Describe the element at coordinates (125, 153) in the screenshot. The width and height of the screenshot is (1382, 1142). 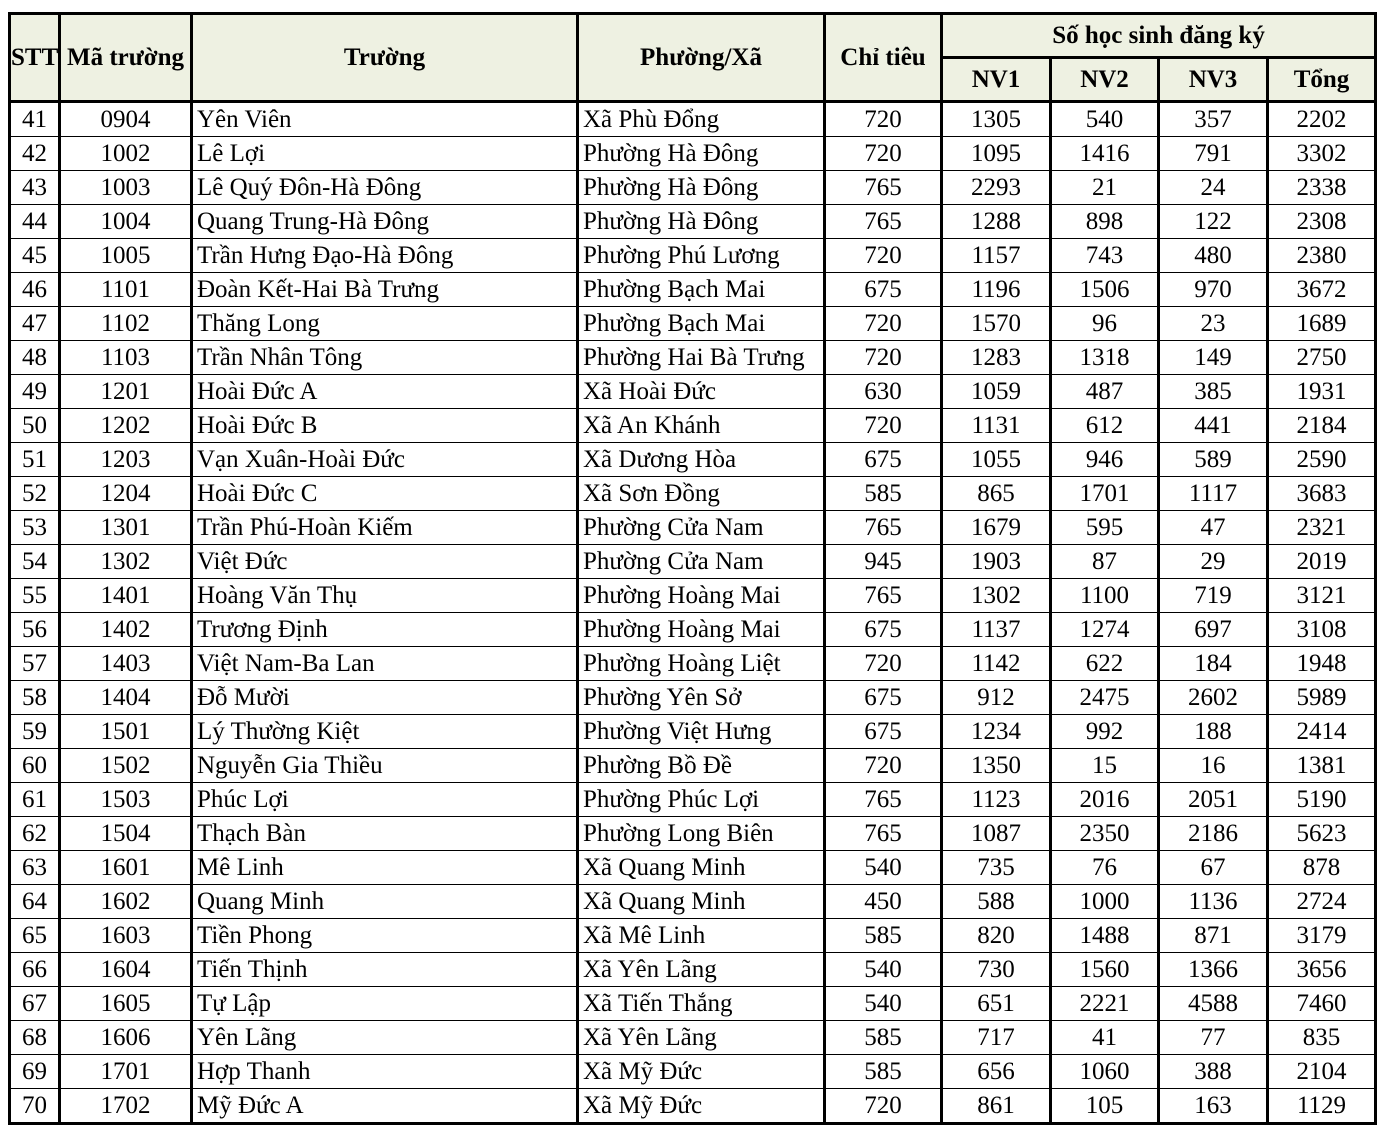
I see `cell-ma-truong: 1002` at that location.